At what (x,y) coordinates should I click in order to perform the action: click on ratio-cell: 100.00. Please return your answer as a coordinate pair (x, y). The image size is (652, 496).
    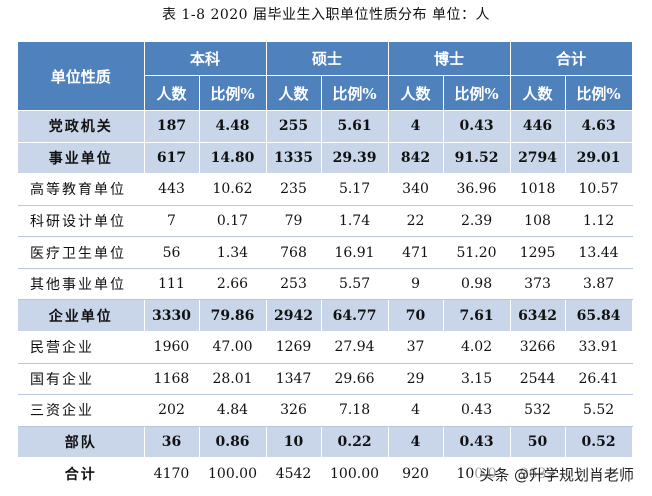
    Looking at the image, I should click on (355, 473).